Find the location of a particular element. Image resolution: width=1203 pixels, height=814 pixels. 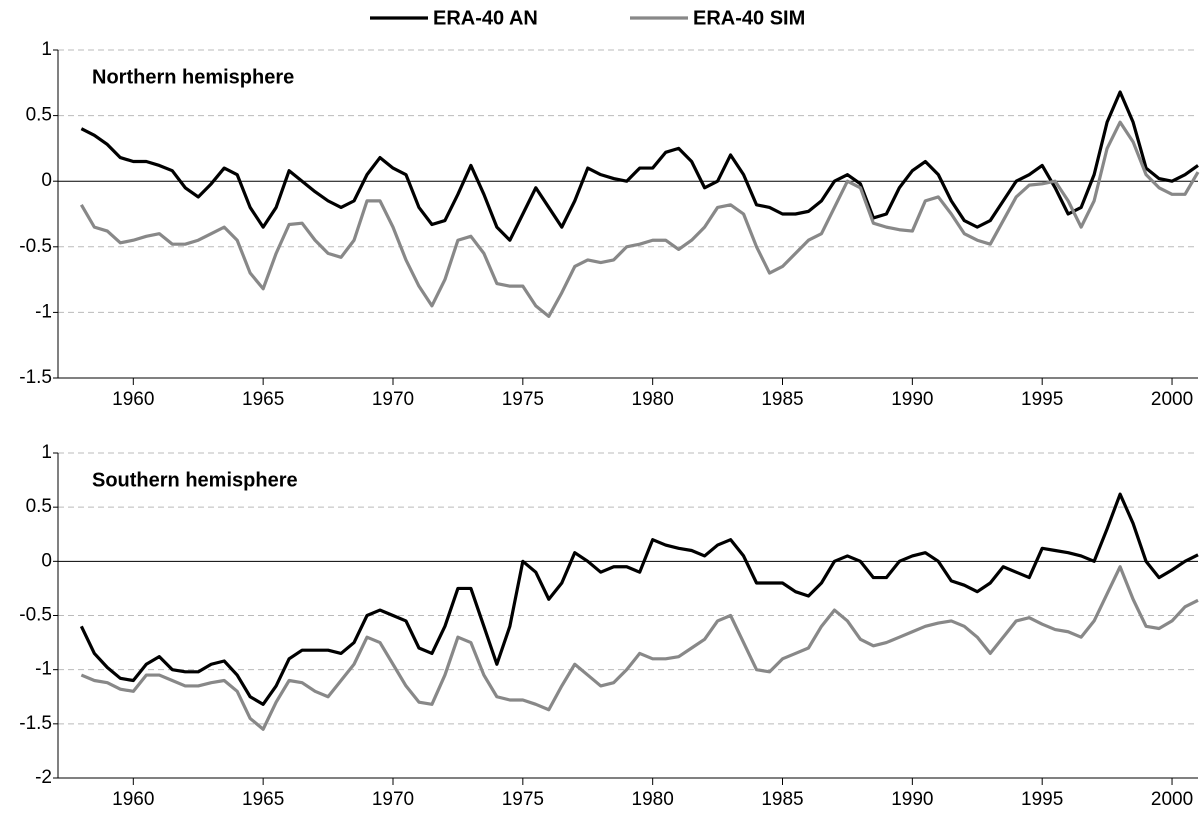

y-tick-label: -2 is located at coordinates (43, 777).